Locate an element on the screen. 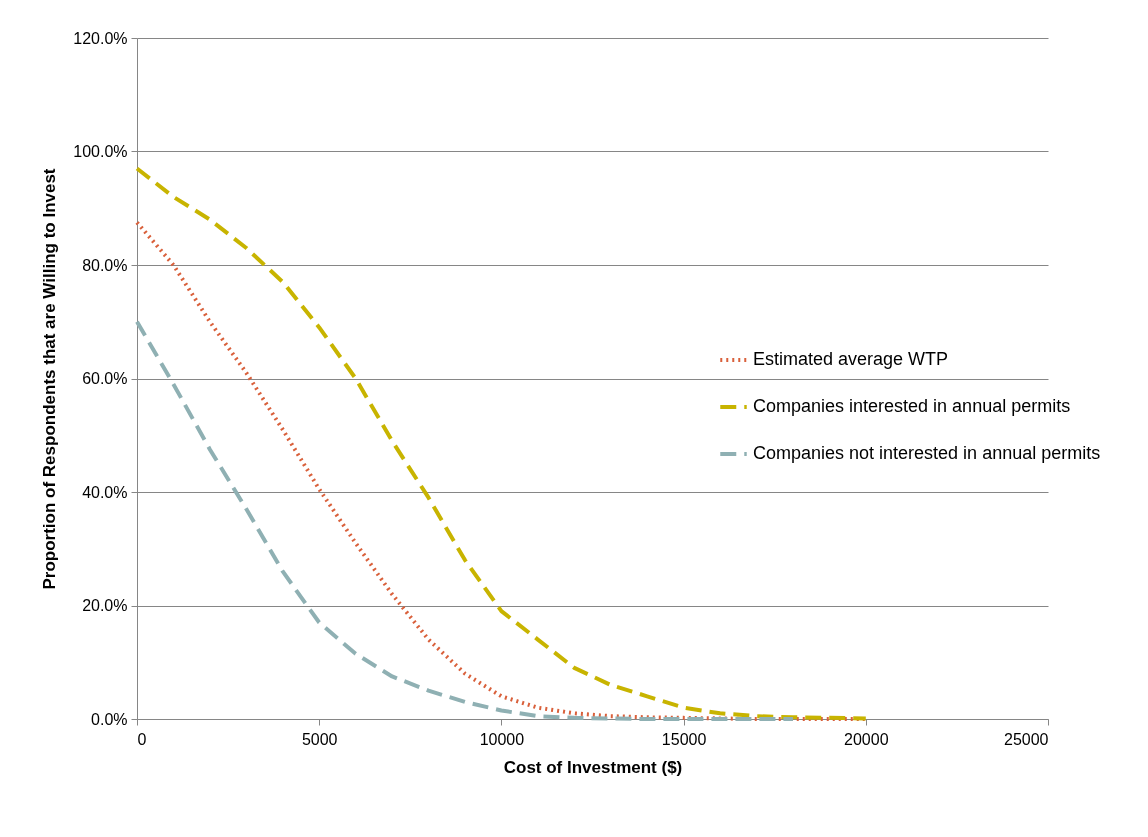 The image size is (1148, 837). y-tick-label: 40.0% is located at coordinates (105, 492).